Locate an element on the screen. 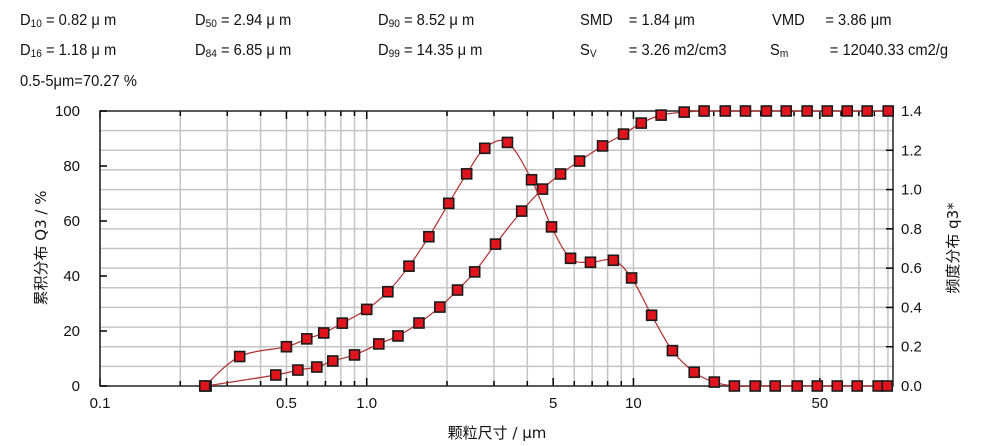  stat-subscript: V is located at coordinates (593, 54).